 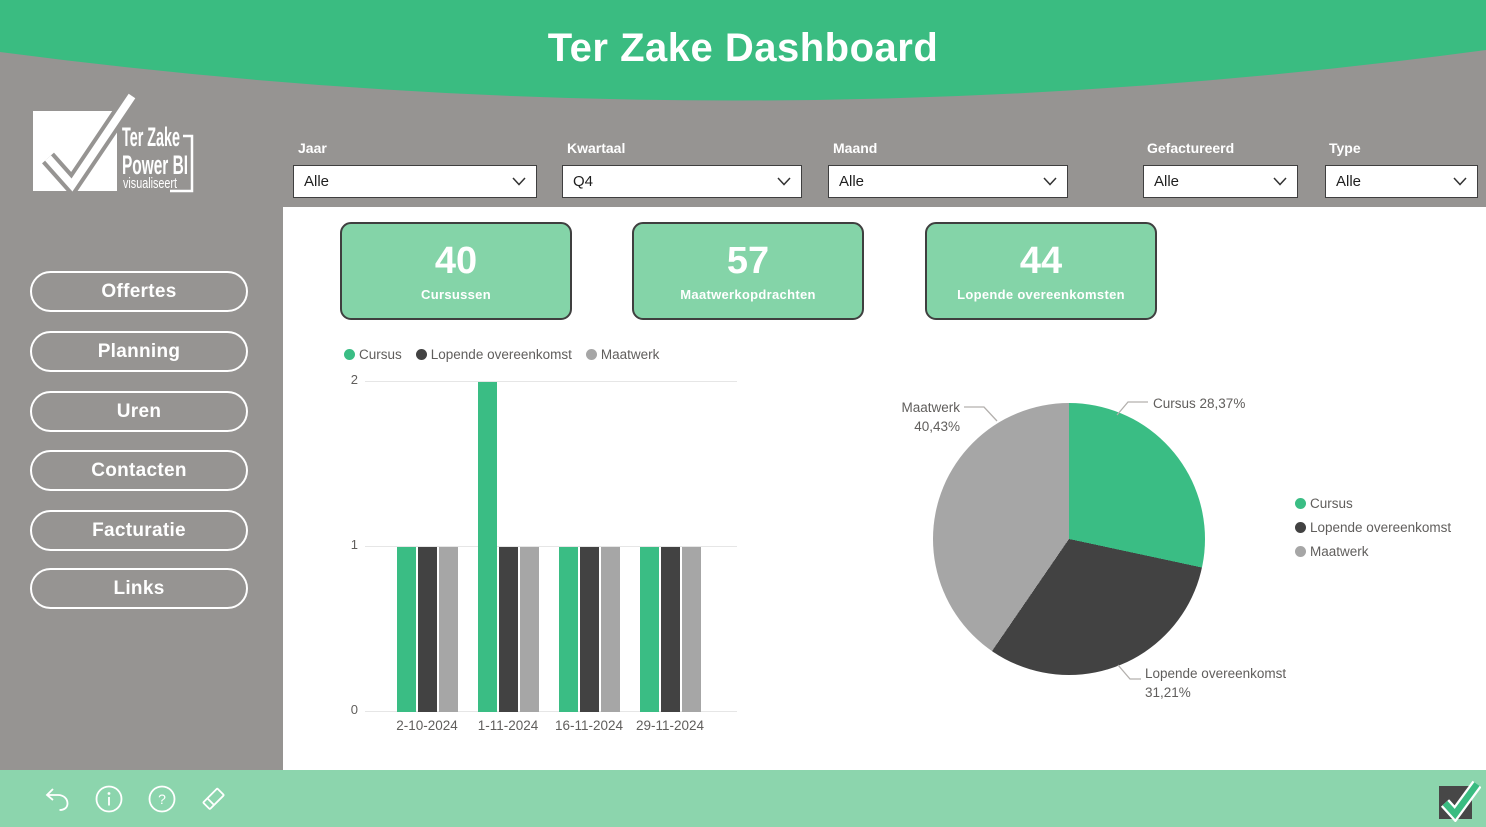 I want to click on y-axis-label: 0, so click(x=354, y=709).